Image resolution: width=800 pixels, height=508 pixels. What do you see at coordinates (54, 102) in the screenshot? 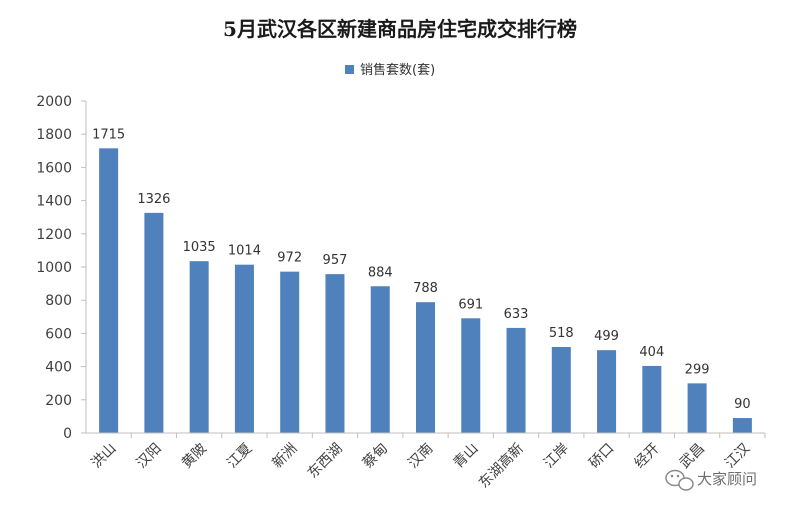
I see `y-tick-label: 2000` at bounding box center [54, 102].